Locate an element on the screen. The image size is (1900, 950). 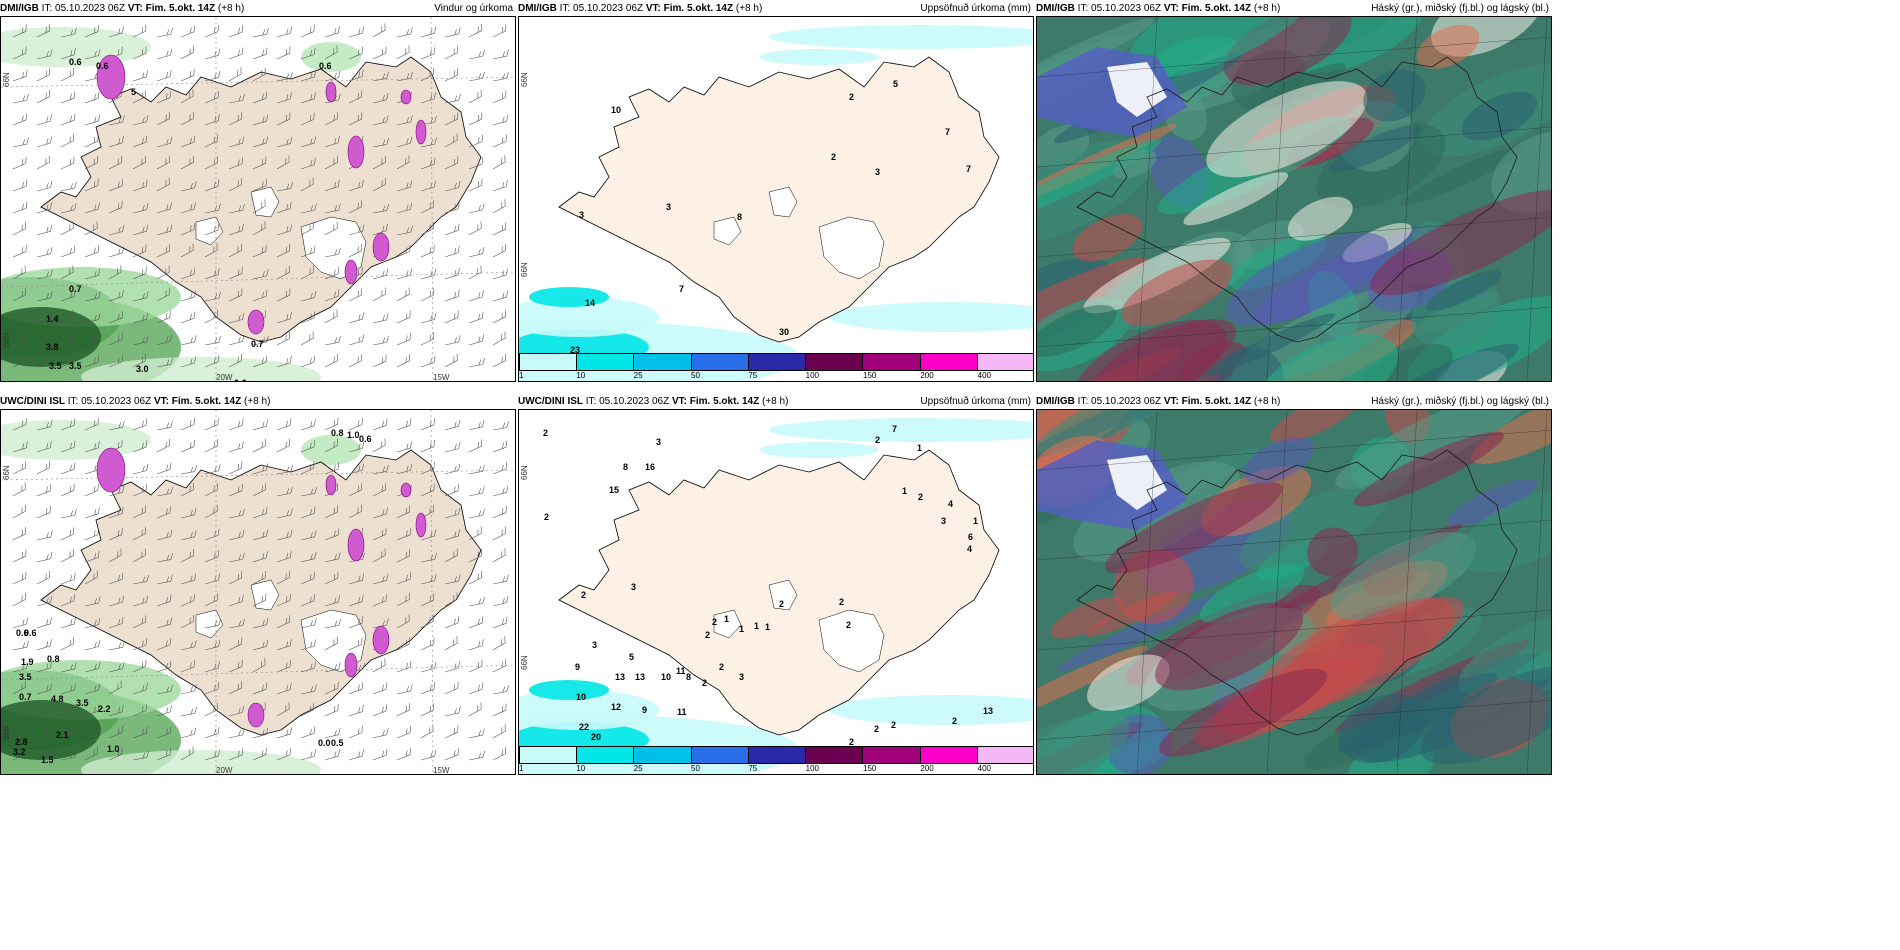
axis-label: 66N is located at coordinates (6, 339).